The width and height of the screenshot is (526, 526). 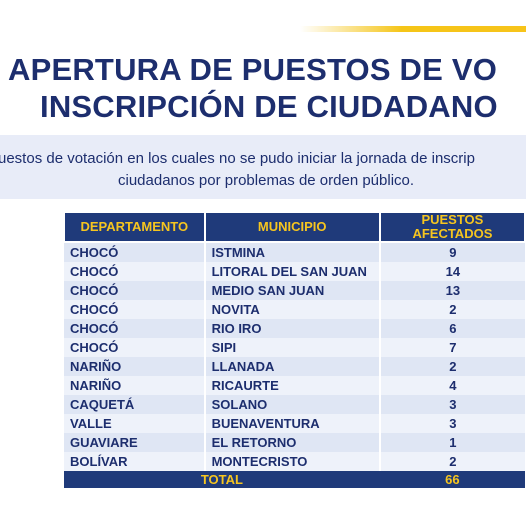 I want to click on cell-municipio: EL RETORNO, so click(x=292, y=442).